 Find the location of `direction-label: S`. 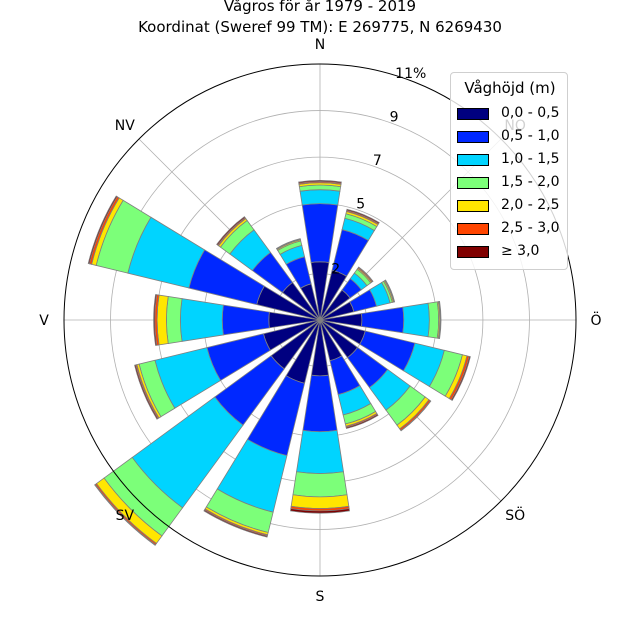

direction-label: S is located at coordinates (320, 597).